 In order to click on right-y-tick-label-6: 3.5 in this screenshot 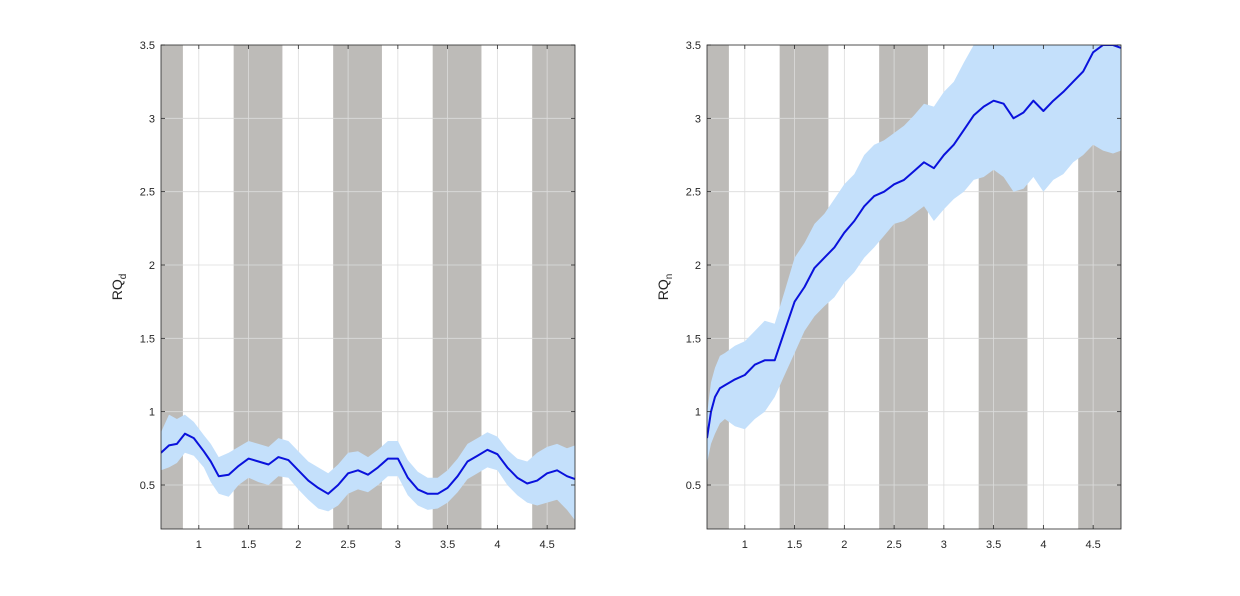, I will do `click(693, 46)`.